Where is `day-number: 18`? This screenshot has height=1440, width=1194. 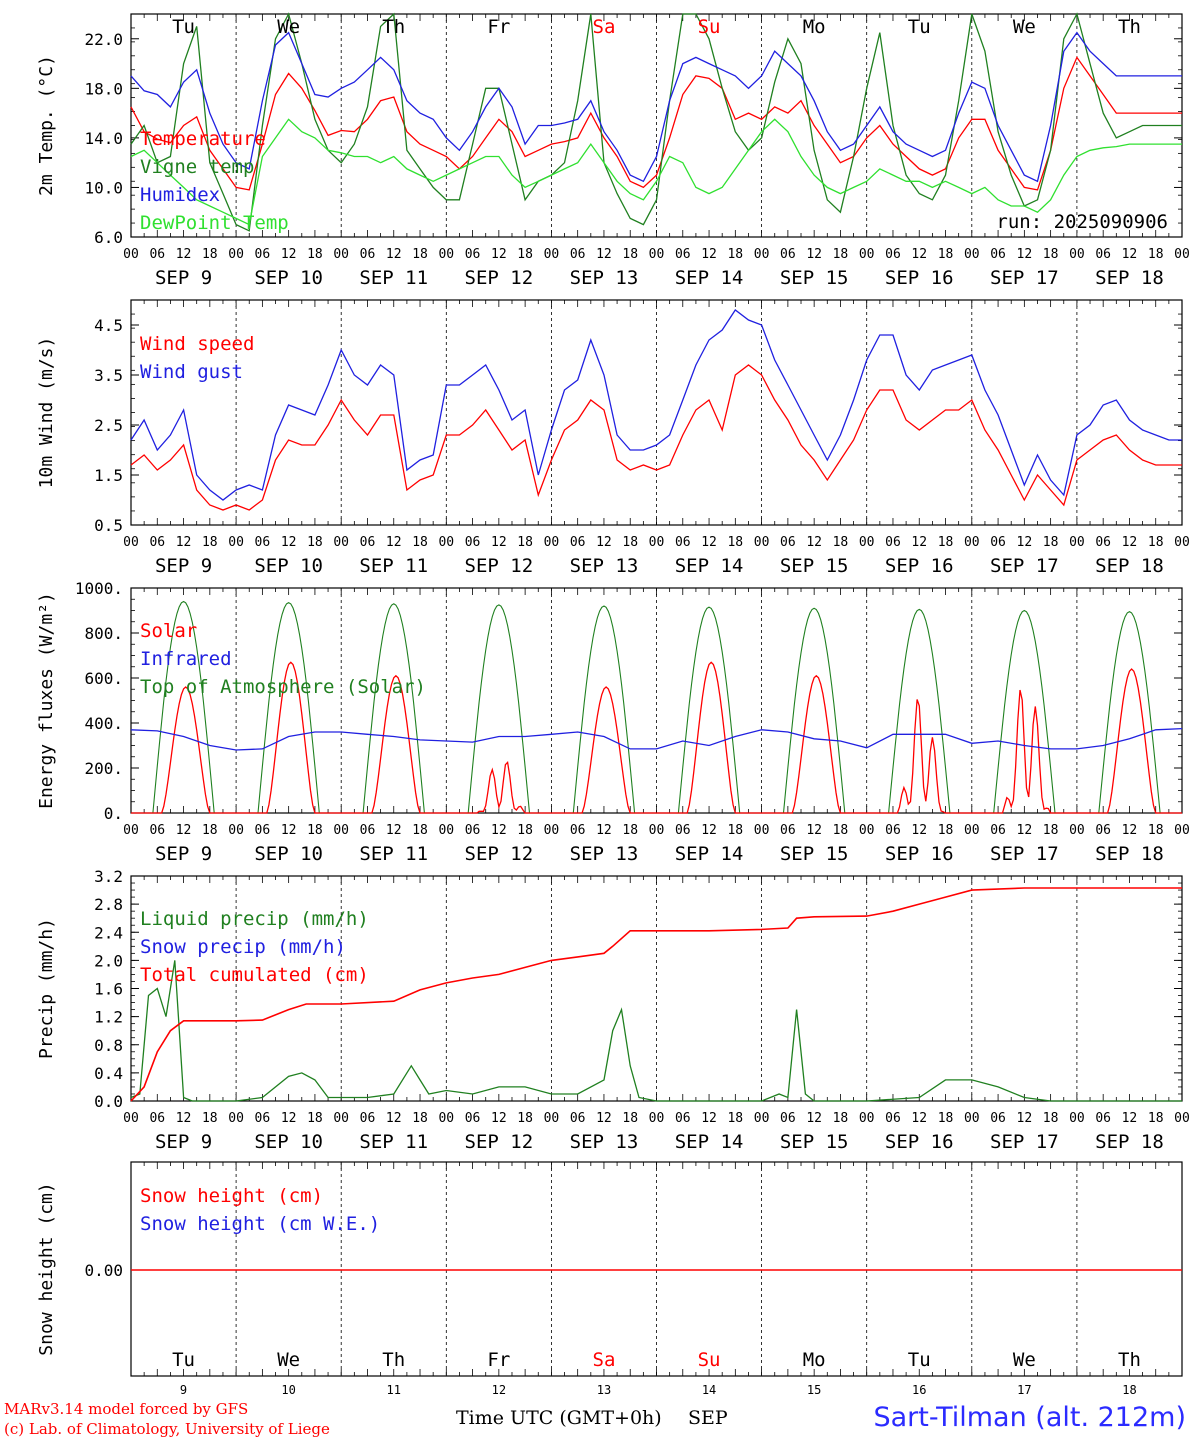 day-number: 18 is located at coordinates (1129, 1389).